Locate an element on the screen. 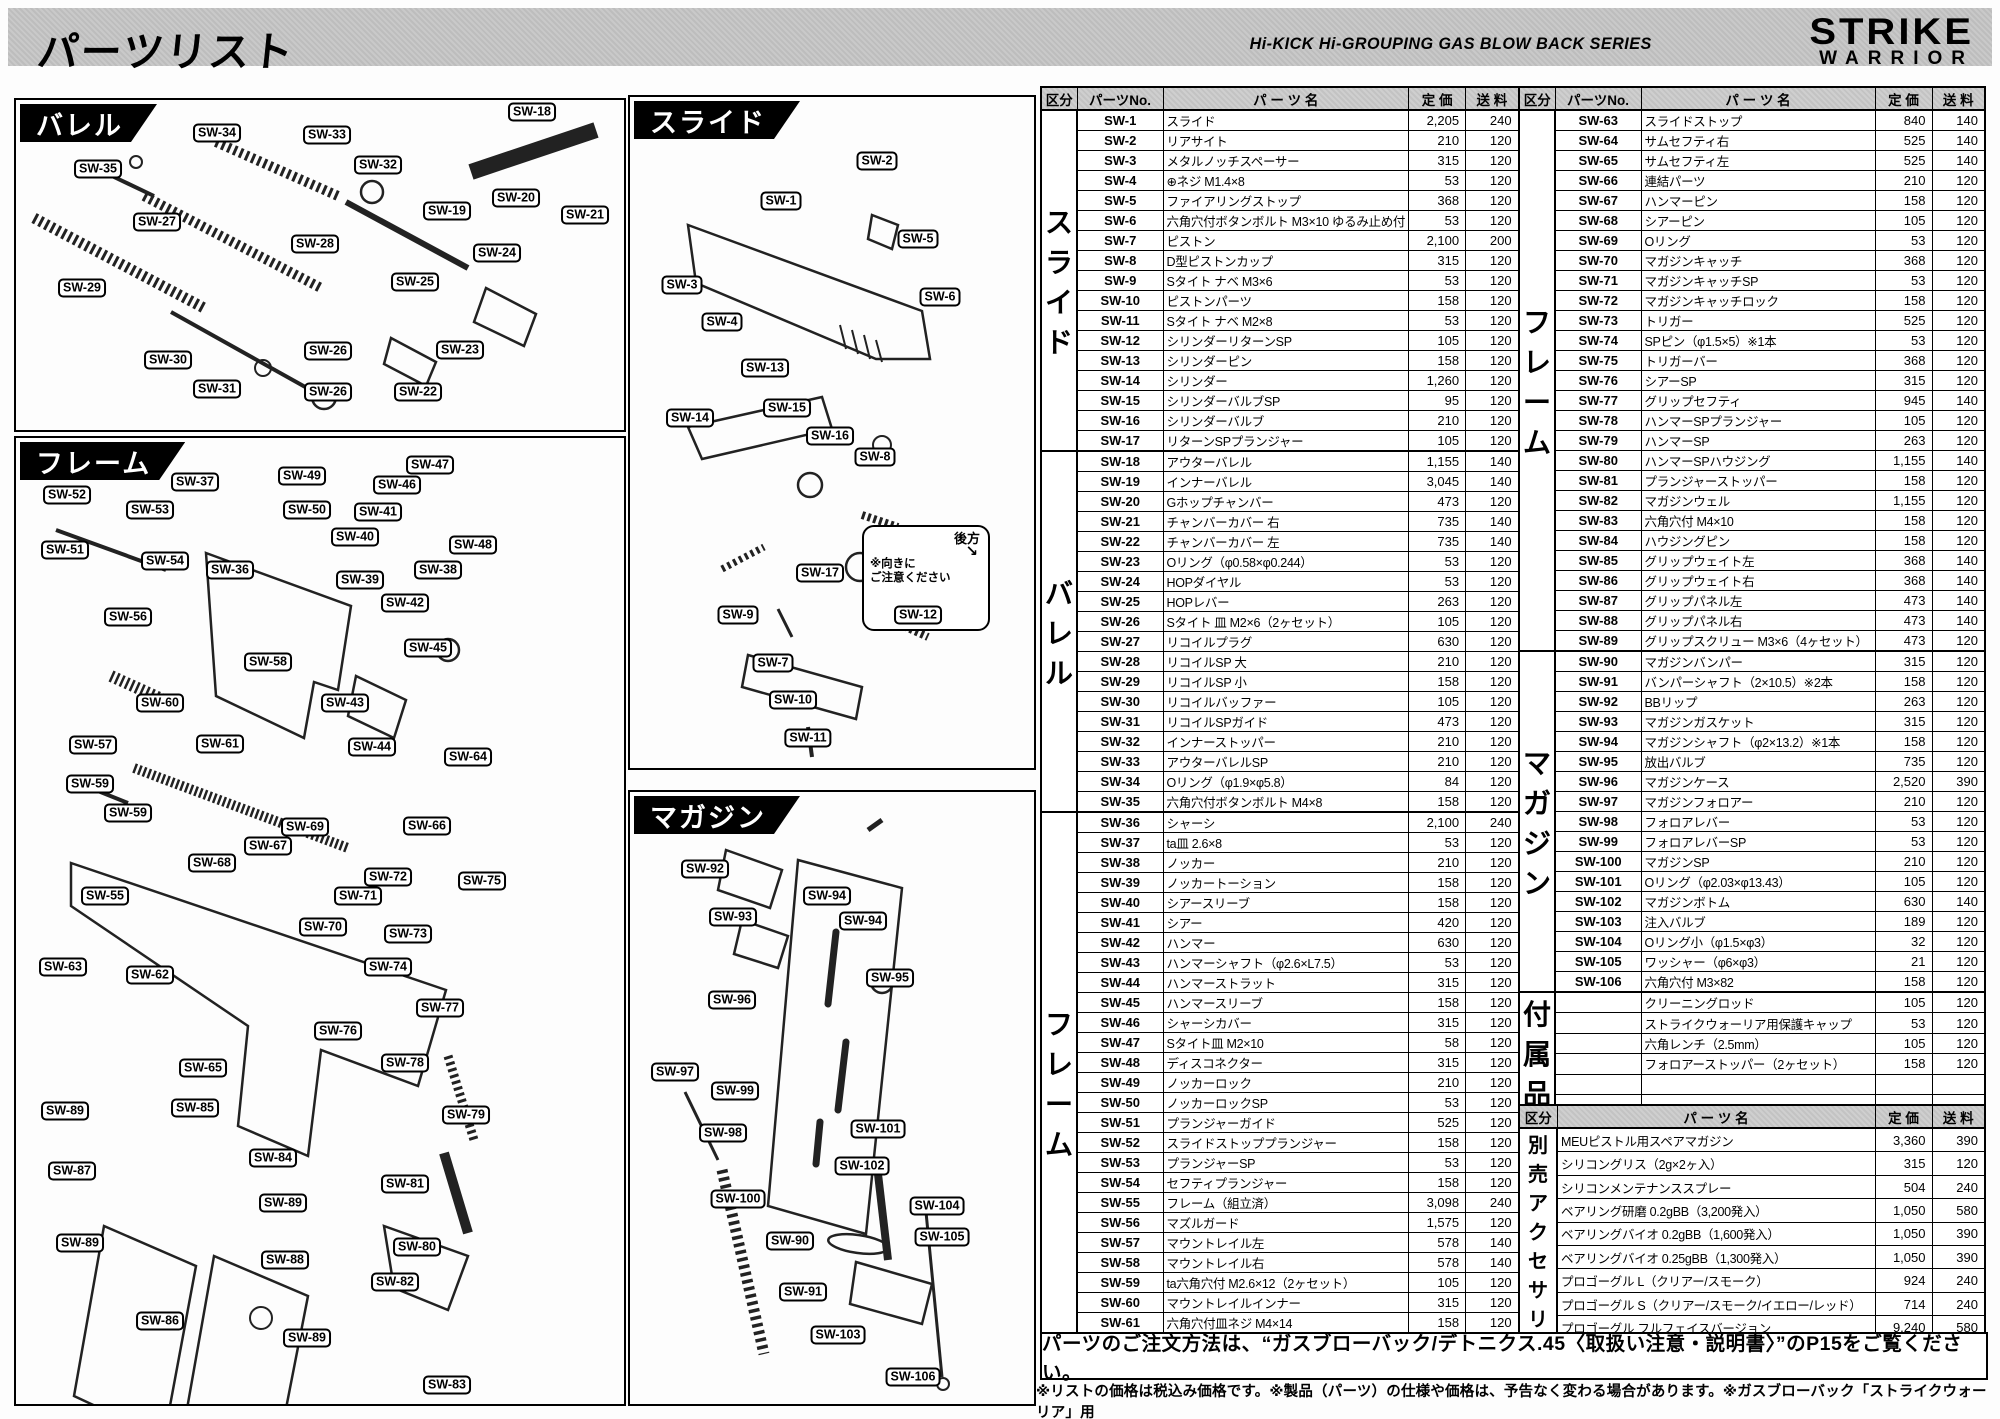  part-label-sw-36: SW-36 is located at coordinates (230, 570).